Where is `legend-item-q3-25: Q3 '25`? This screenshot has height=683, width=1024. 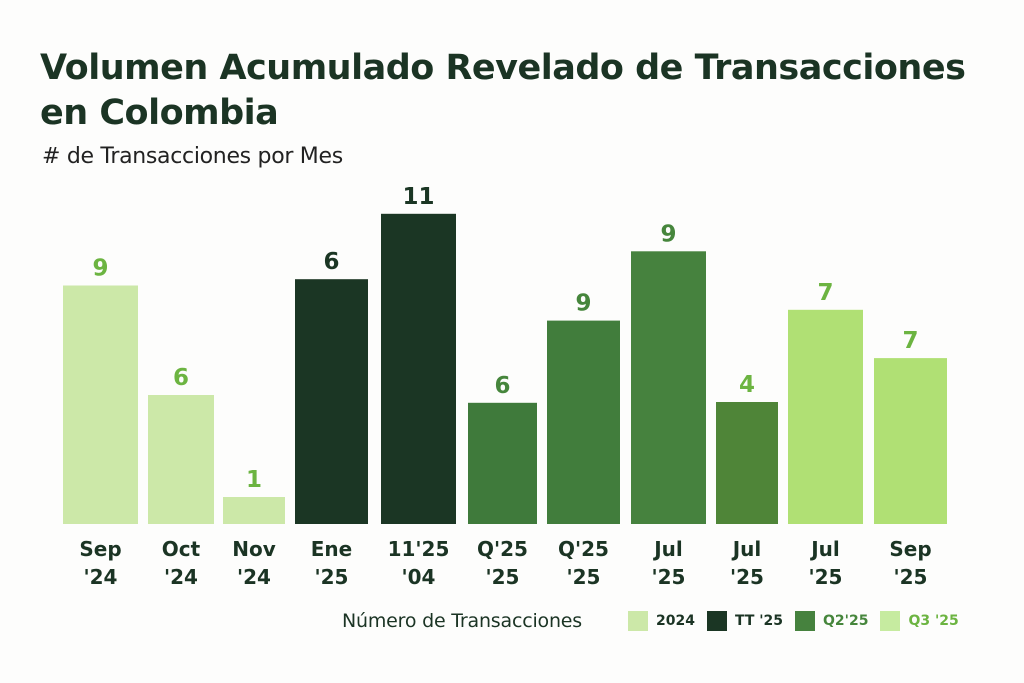 legend-item-q3-25: Q3 '25 is located at coordinates (919, 621).